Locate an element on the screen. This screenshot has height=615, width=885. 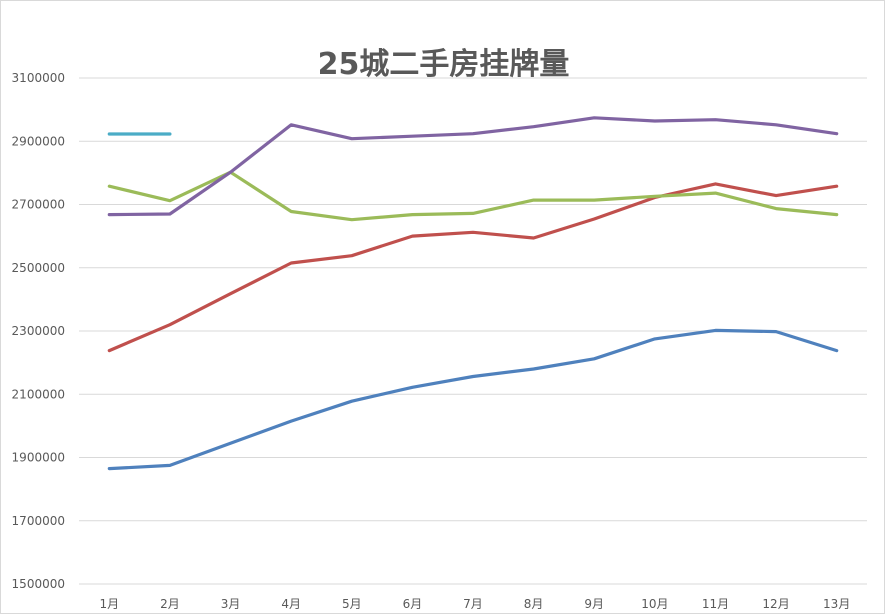
x-tick-label: 7月 is located at coordinates (473, 604).